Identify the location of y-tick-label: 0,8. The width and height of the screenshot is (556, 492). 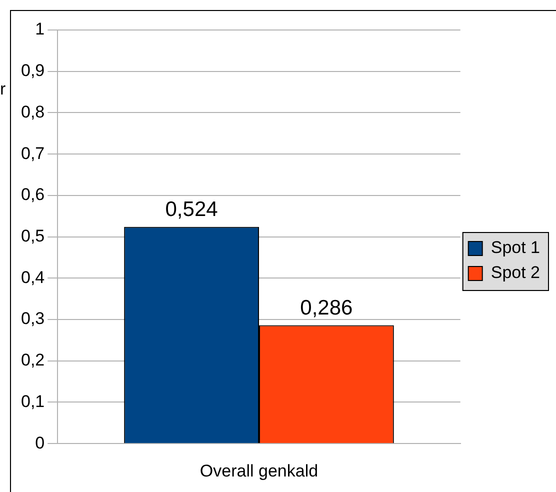
(32, 112).